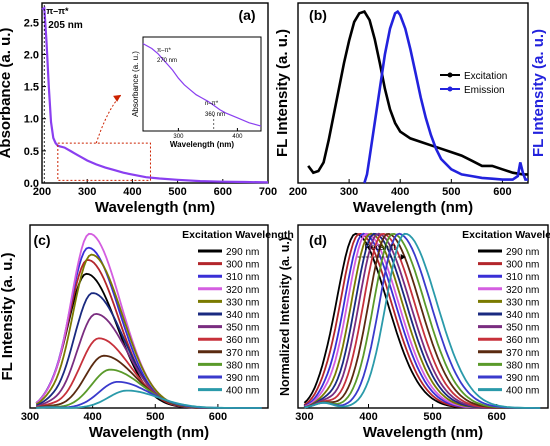  Describe the element at coordinates (380, 247) in the screenshot. I see `redshift-annotation: Redshift` at that location.